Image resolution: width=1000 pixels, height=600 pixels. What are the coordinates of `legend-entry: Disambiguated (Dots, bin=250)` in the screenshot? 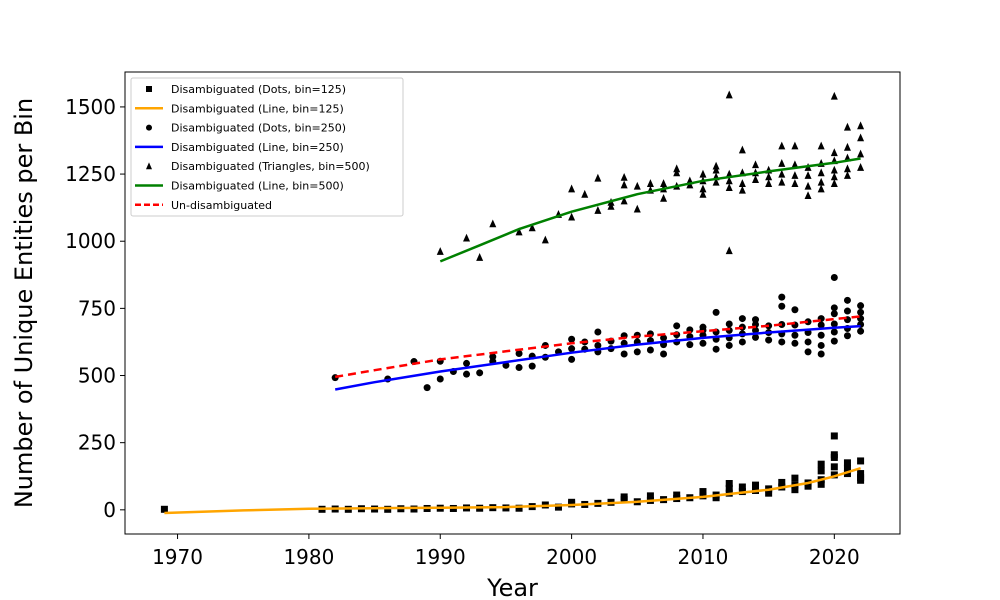 It's located at (246, 128).